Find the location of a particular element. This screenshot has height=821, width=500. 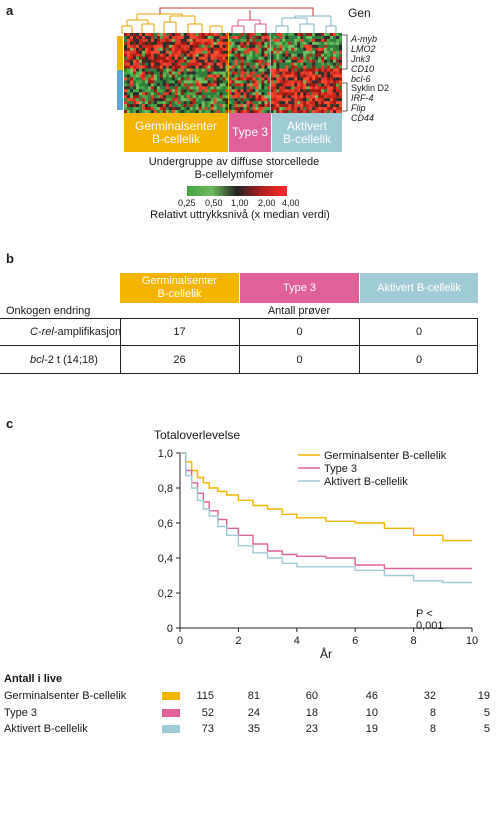

y-tick-label: 0,2 is located at coordinates (165, 594).